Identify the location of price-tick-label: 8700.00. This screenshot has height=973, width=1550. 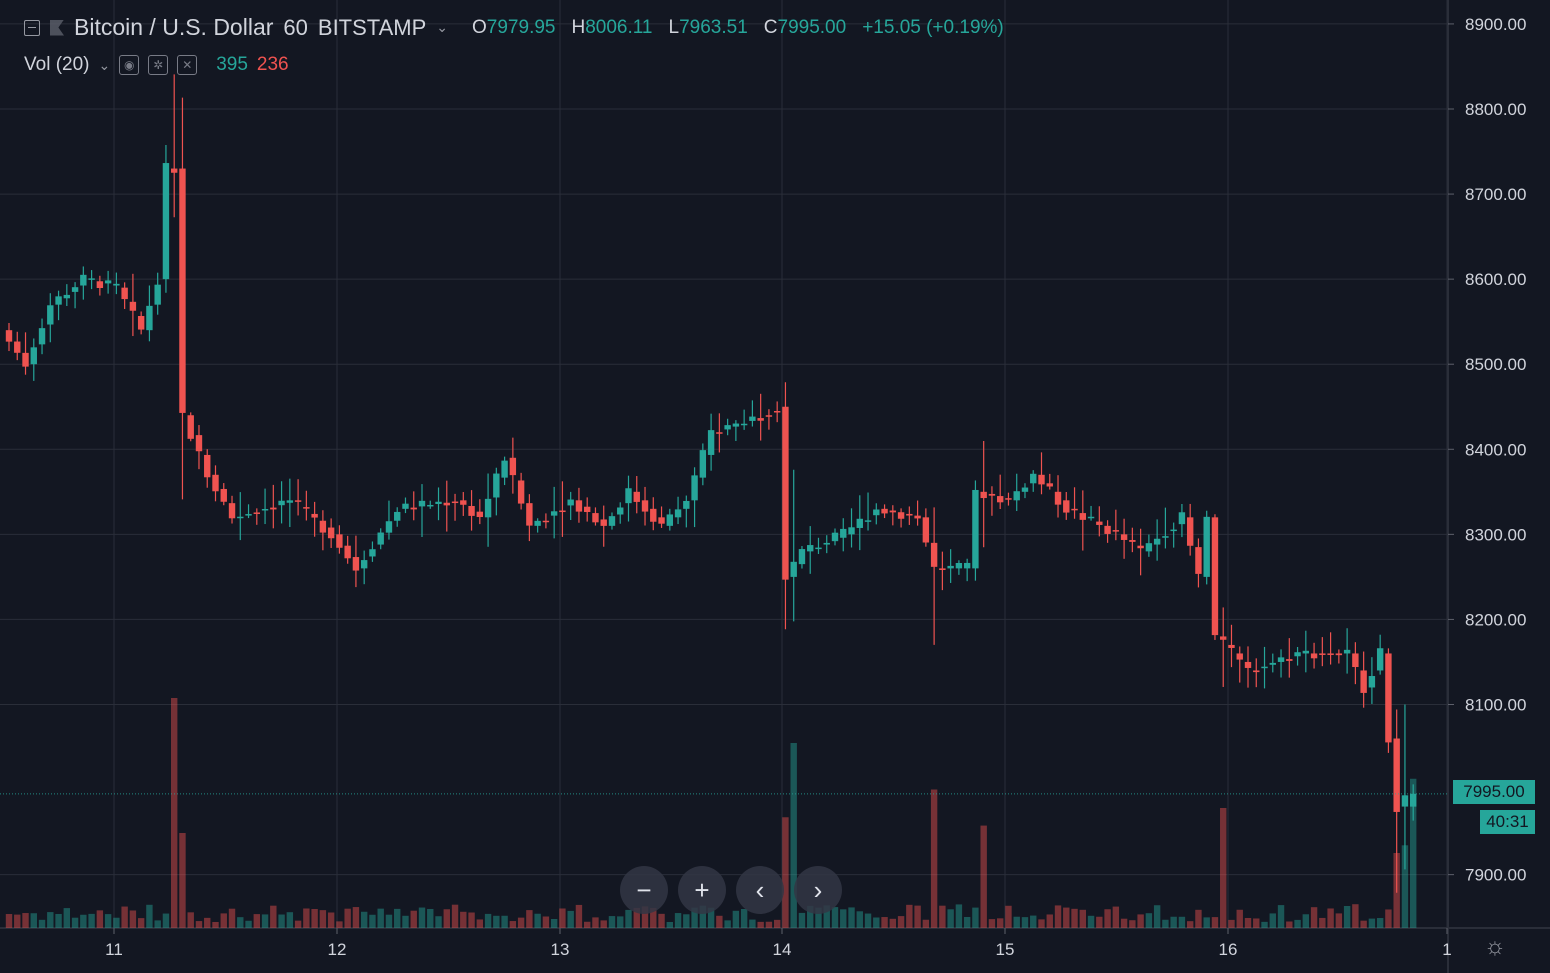
(1495, 194).